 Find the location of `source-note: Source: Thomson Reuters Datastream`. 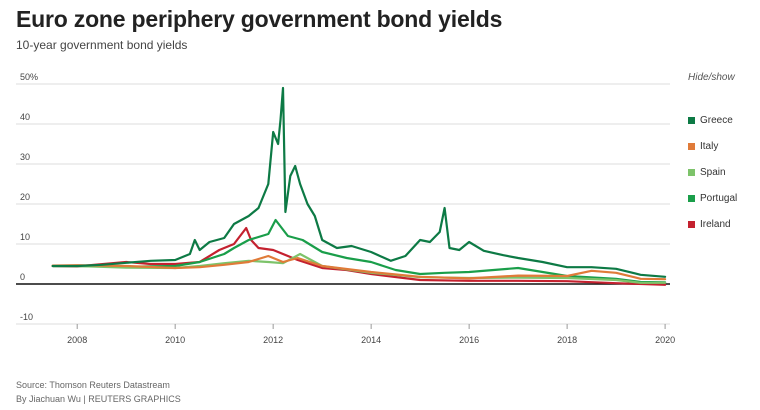

source-note: Source: Thomson Reuters Datastream is located at coordinates (93, 385).